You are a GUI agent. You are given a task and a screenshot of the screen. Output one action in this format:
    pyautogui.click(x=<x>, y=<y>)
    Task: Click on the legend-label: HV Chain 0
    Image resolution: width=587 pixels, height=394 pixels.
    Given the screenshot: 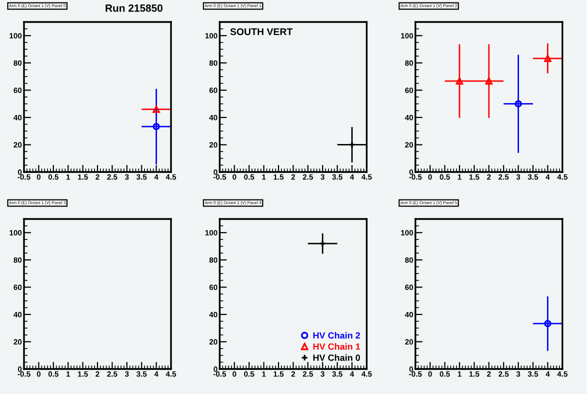 What is the action you would take?
    pyautogui.click(x=336, y=357)
    